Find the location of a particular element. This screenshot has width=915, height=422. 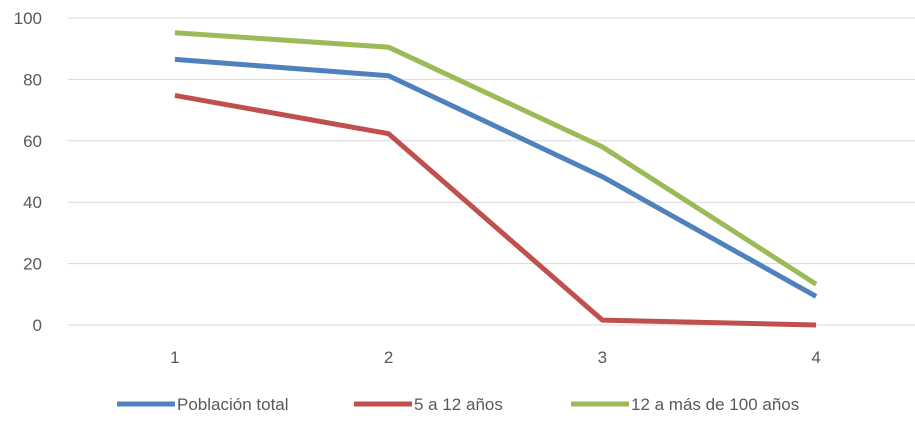

x-tick-label: 1 is located at coordinates (174, 357).